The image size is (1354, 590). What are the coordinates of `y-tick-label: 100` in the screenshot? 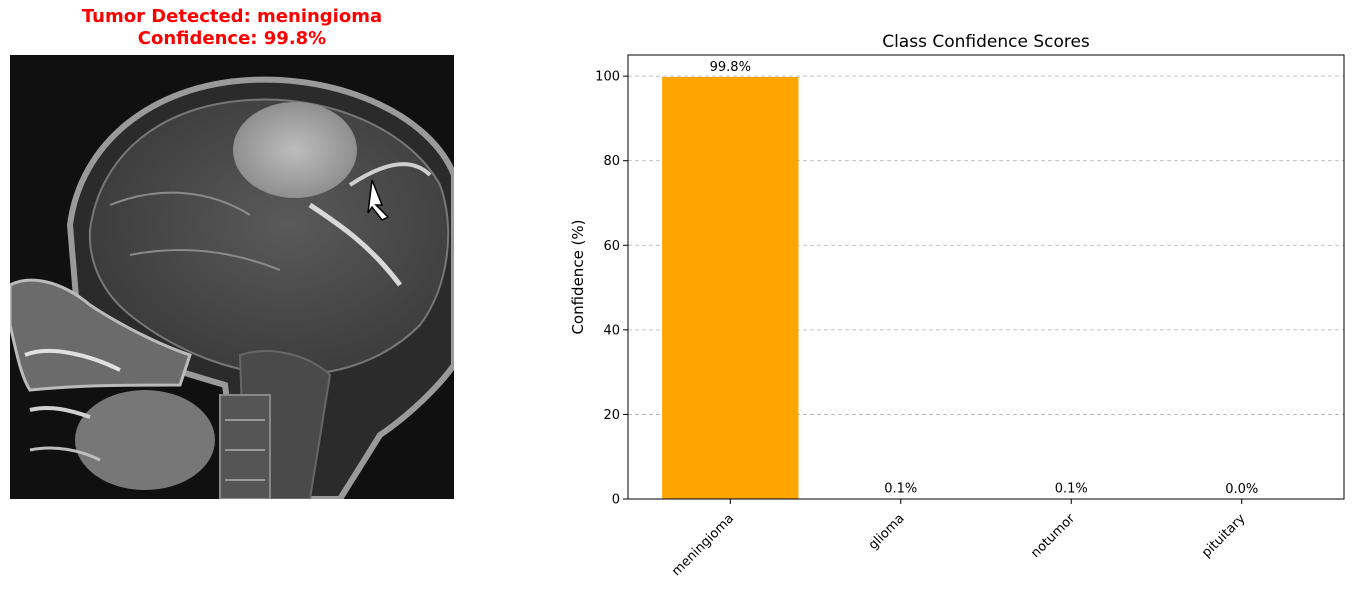 It's located at (607, 77).